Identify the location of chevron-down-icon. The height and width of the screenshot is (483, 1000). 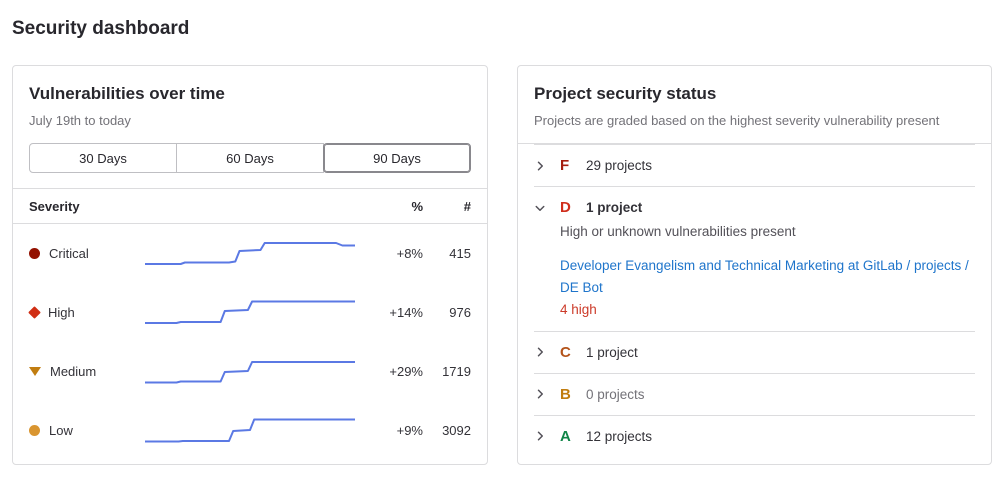
(542, 208).